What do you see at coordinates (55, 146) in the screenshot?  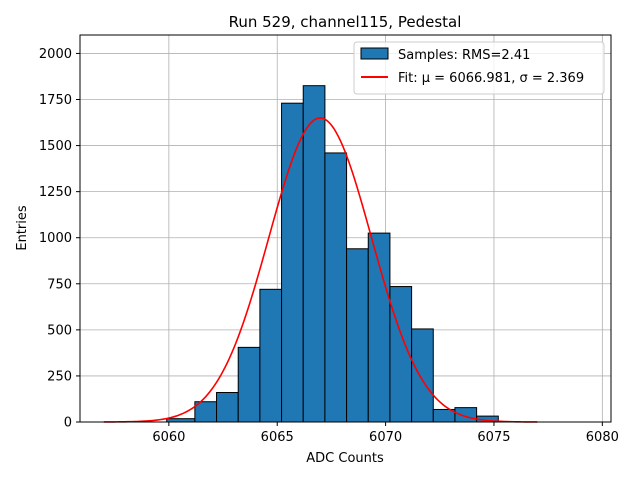 I see `y-tick-label: 1500` at bounding box center [55, 146].